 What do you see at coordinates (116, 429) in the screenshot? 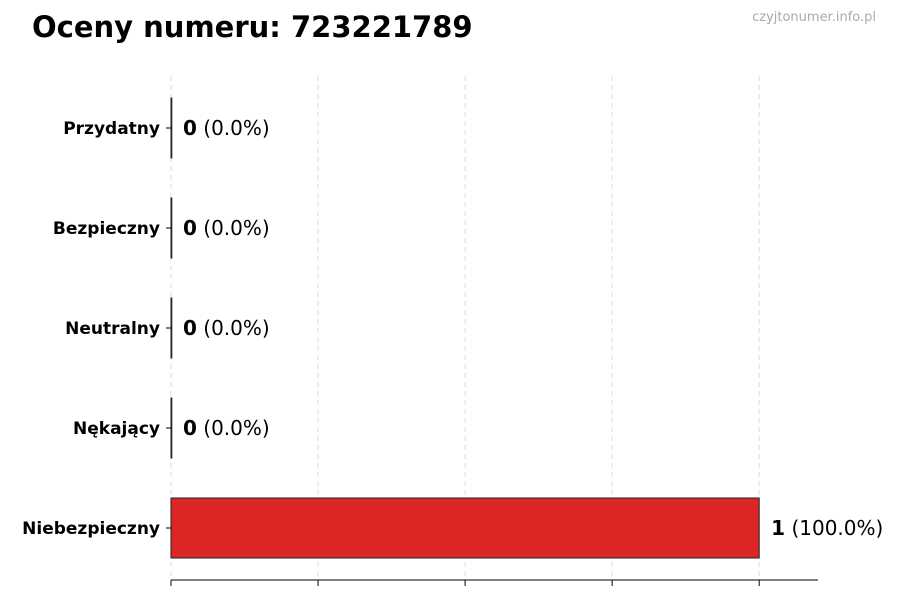
I see `y-tick-label: Nękający` at bounding box center [116, 429].